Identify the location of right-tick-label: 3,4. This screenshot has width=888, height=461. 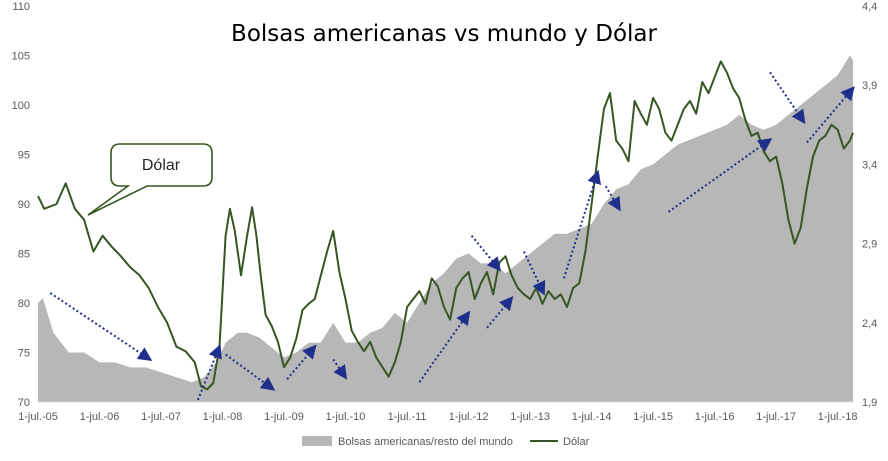
(869, 165).